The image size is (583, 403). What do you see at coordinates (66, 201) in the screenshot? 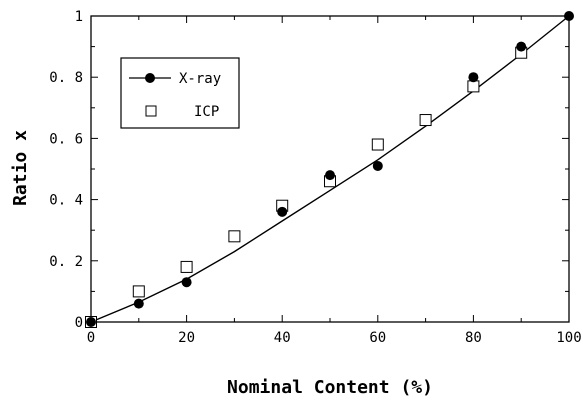
I see `y-tick-label: 0. 4` at bounding box center [66, 201].